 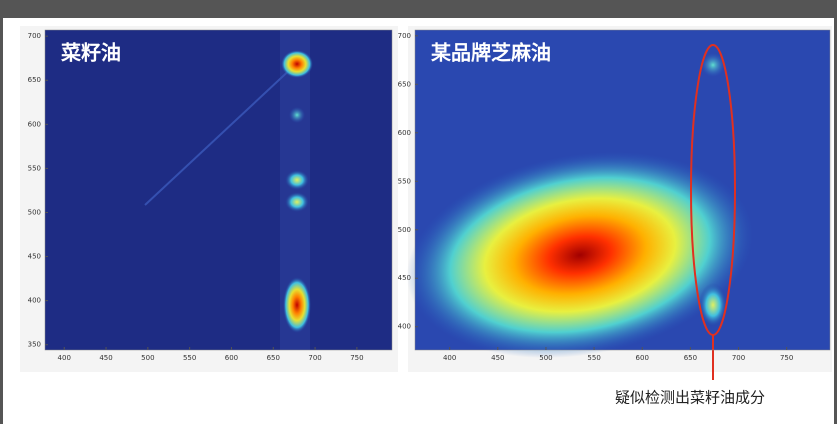 What do you see at coordinates (1, 221) in the screenshot?
I see `left-border` at bounding box center [1, 221].